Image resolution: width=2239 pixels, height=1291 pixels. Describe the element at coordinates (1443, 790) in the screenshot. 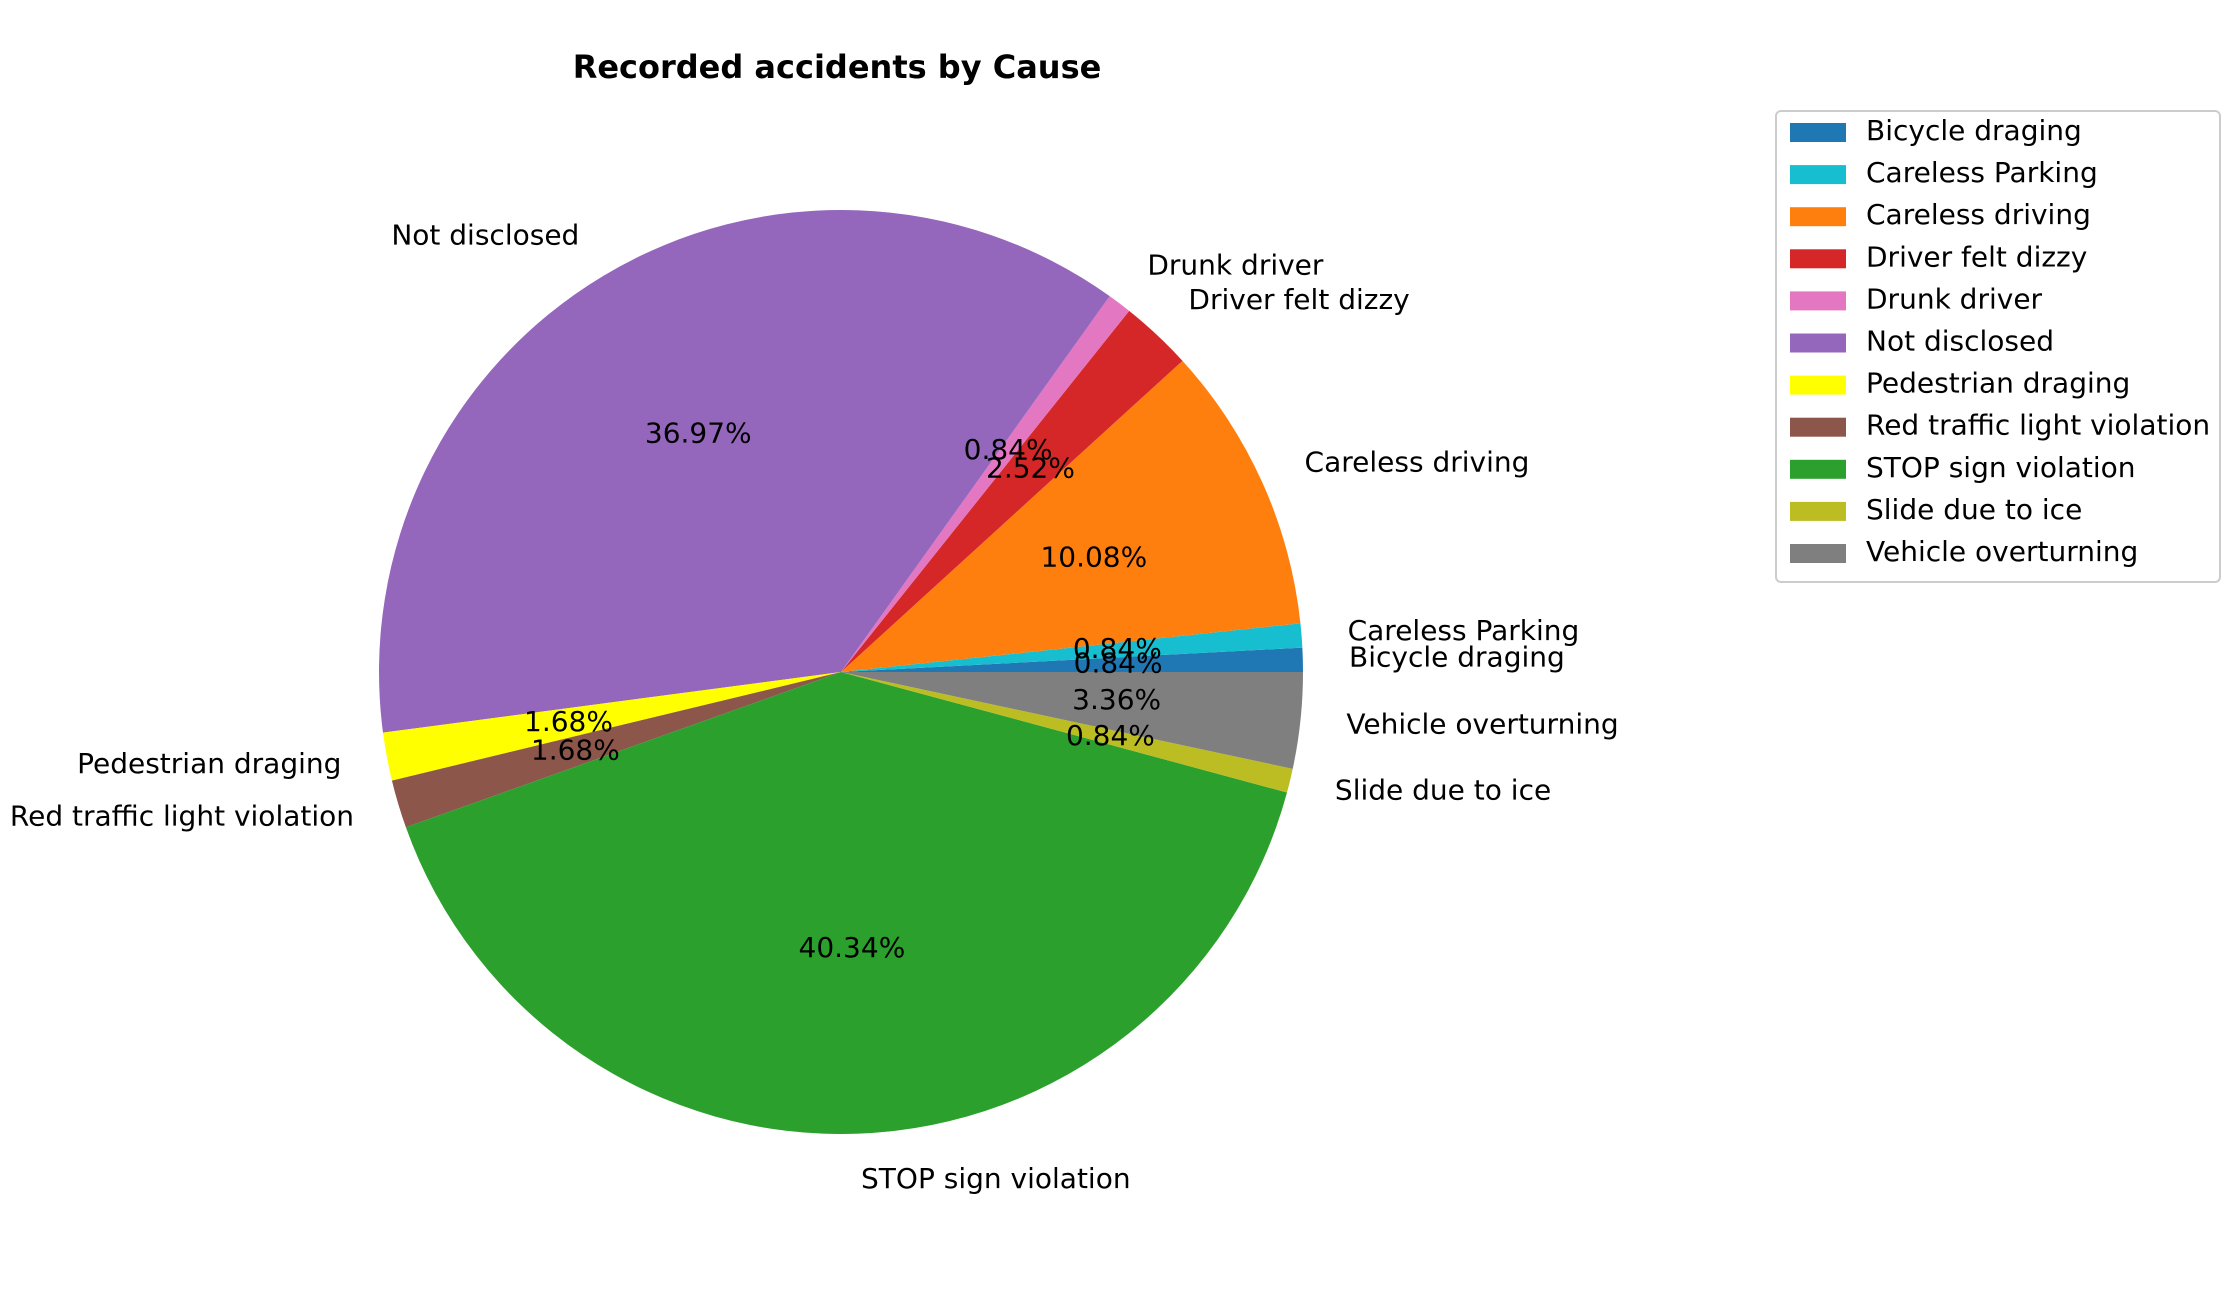

I see `slice-label-slide-due-to-ice: Slide due to ice` at that location.